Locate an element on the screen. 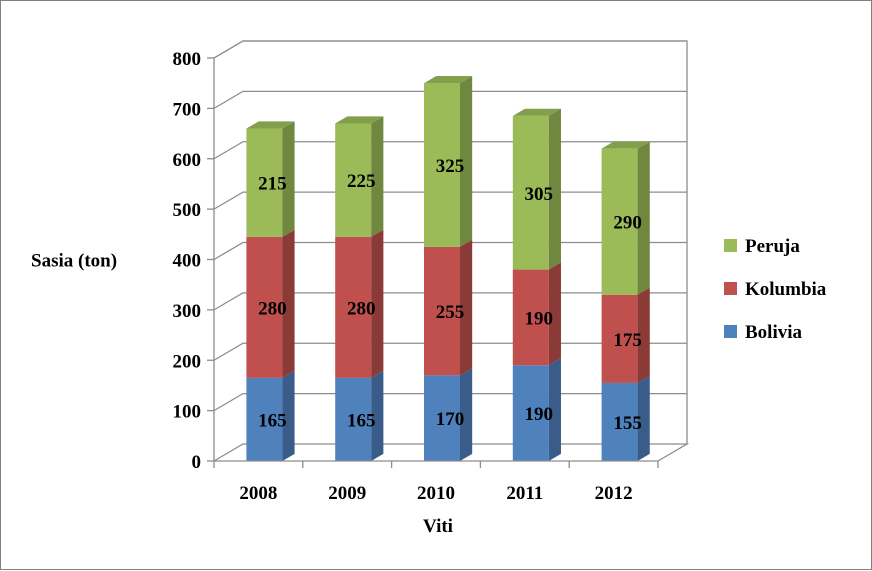  legend-label: Bolivia is located at coordinates (774, 332).